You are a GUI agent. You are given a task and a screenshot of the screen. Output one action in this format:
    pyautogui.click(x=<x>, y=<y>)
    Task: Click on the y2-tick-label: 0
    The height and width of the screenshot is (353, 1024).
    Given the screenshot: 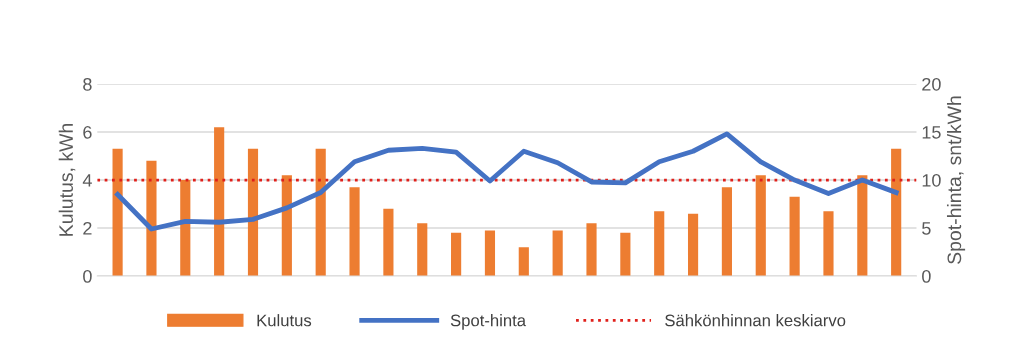 What is the action you would take?
    pyautogui.click(x=926, y=276)
    